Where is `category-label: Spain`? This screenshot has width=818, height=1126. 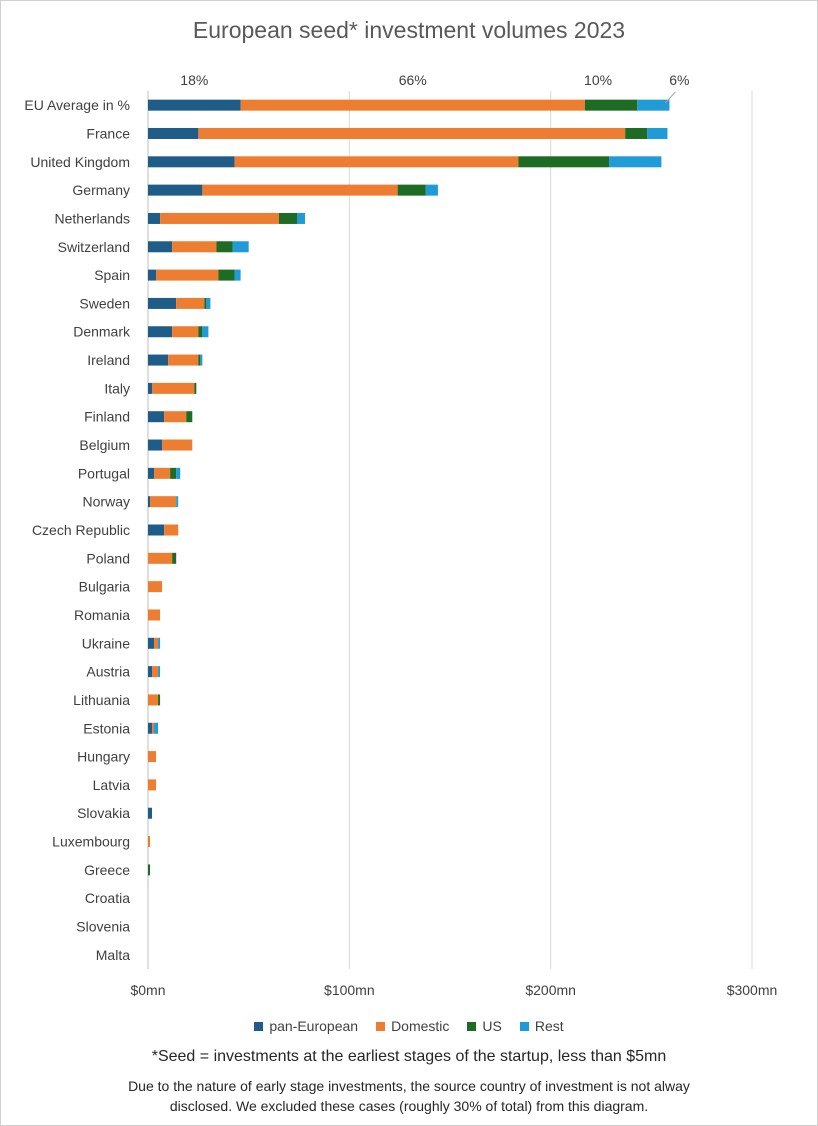 category-label: Spain is located at coordinates (112, 275).